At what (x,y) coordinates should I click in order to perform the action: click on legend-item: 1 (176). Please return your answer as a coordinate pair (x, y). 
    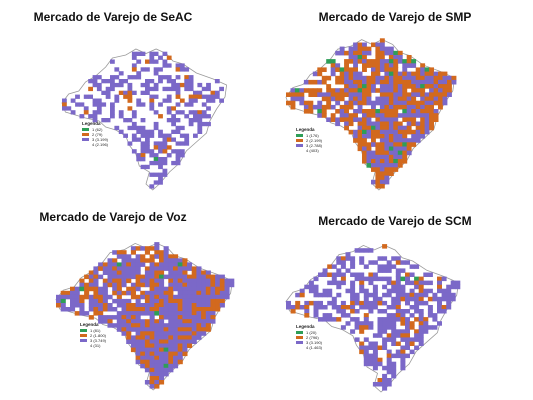
    Looking at the image, I should click on (309, 135).